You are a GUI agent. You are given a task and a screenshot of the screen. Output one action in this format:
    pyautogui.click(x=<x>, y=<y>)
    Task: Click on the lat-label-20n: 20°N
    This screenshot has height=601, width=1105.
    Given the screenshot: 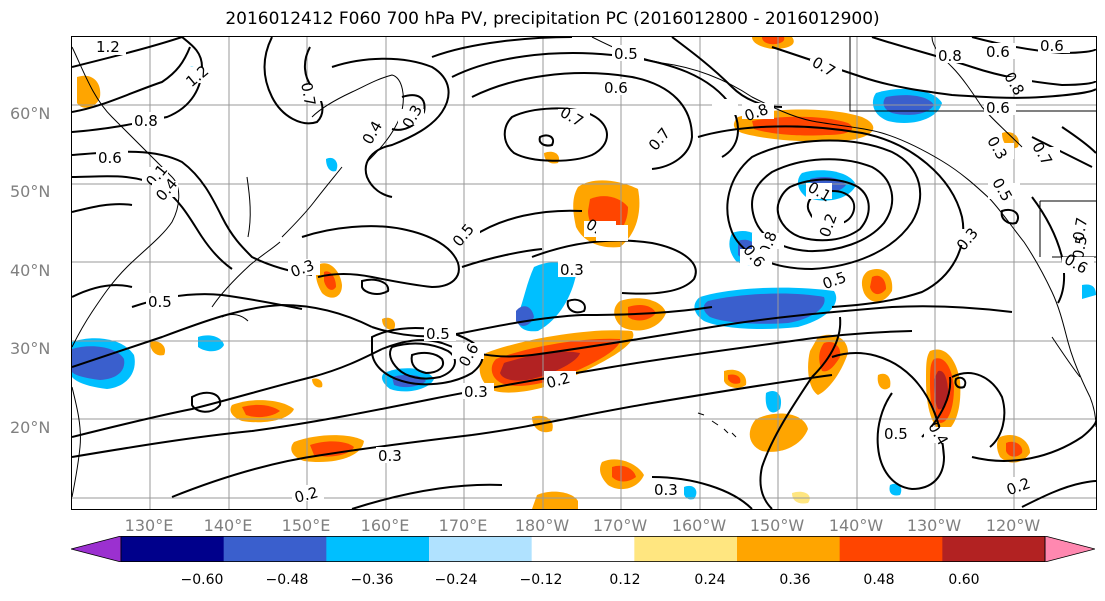 What is the action you would take?
    pyautogui.click(x=30, y=427)
    